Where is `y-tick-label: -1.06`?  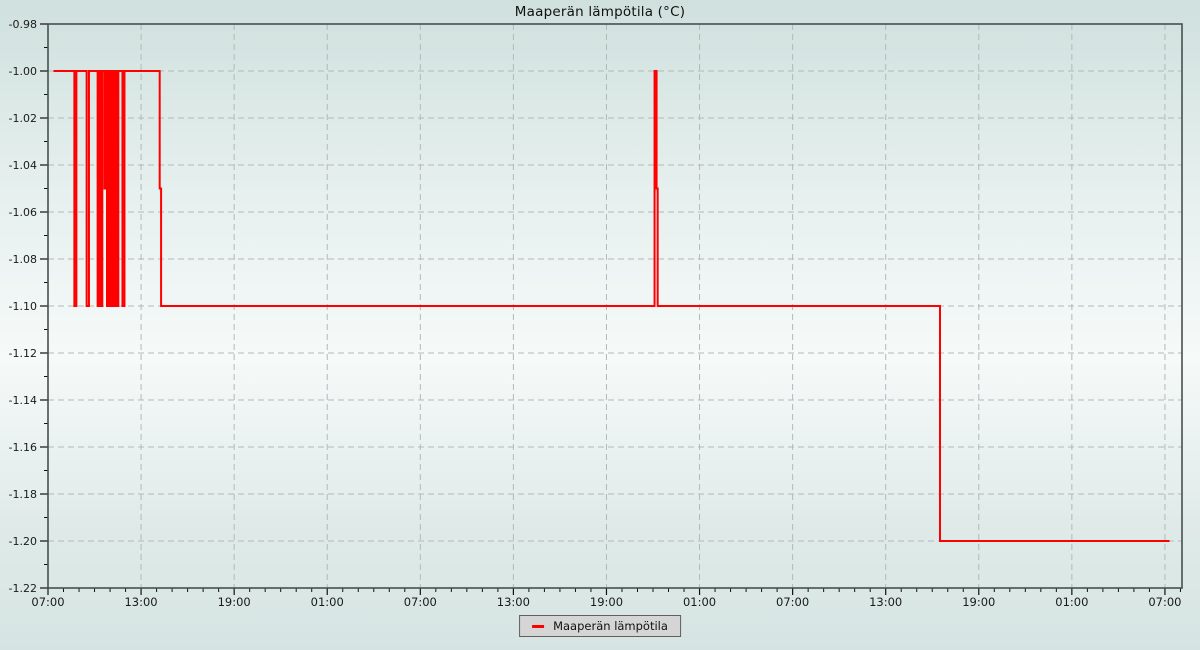
y-tick-label: -1.06 is located at coordinates (23, 212).